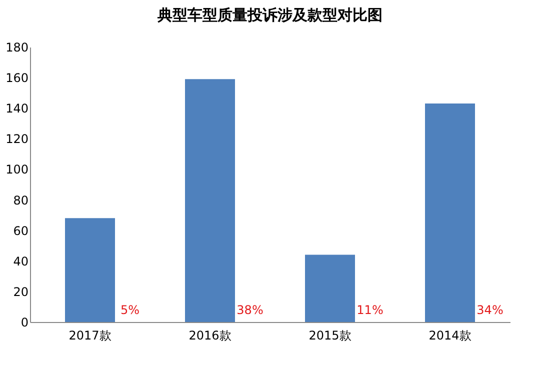 This screenshot has width=542, height=378. Describe the element at coordinates (24, 323) in the screenshot. I see `y-tick-label: 0` at that location.